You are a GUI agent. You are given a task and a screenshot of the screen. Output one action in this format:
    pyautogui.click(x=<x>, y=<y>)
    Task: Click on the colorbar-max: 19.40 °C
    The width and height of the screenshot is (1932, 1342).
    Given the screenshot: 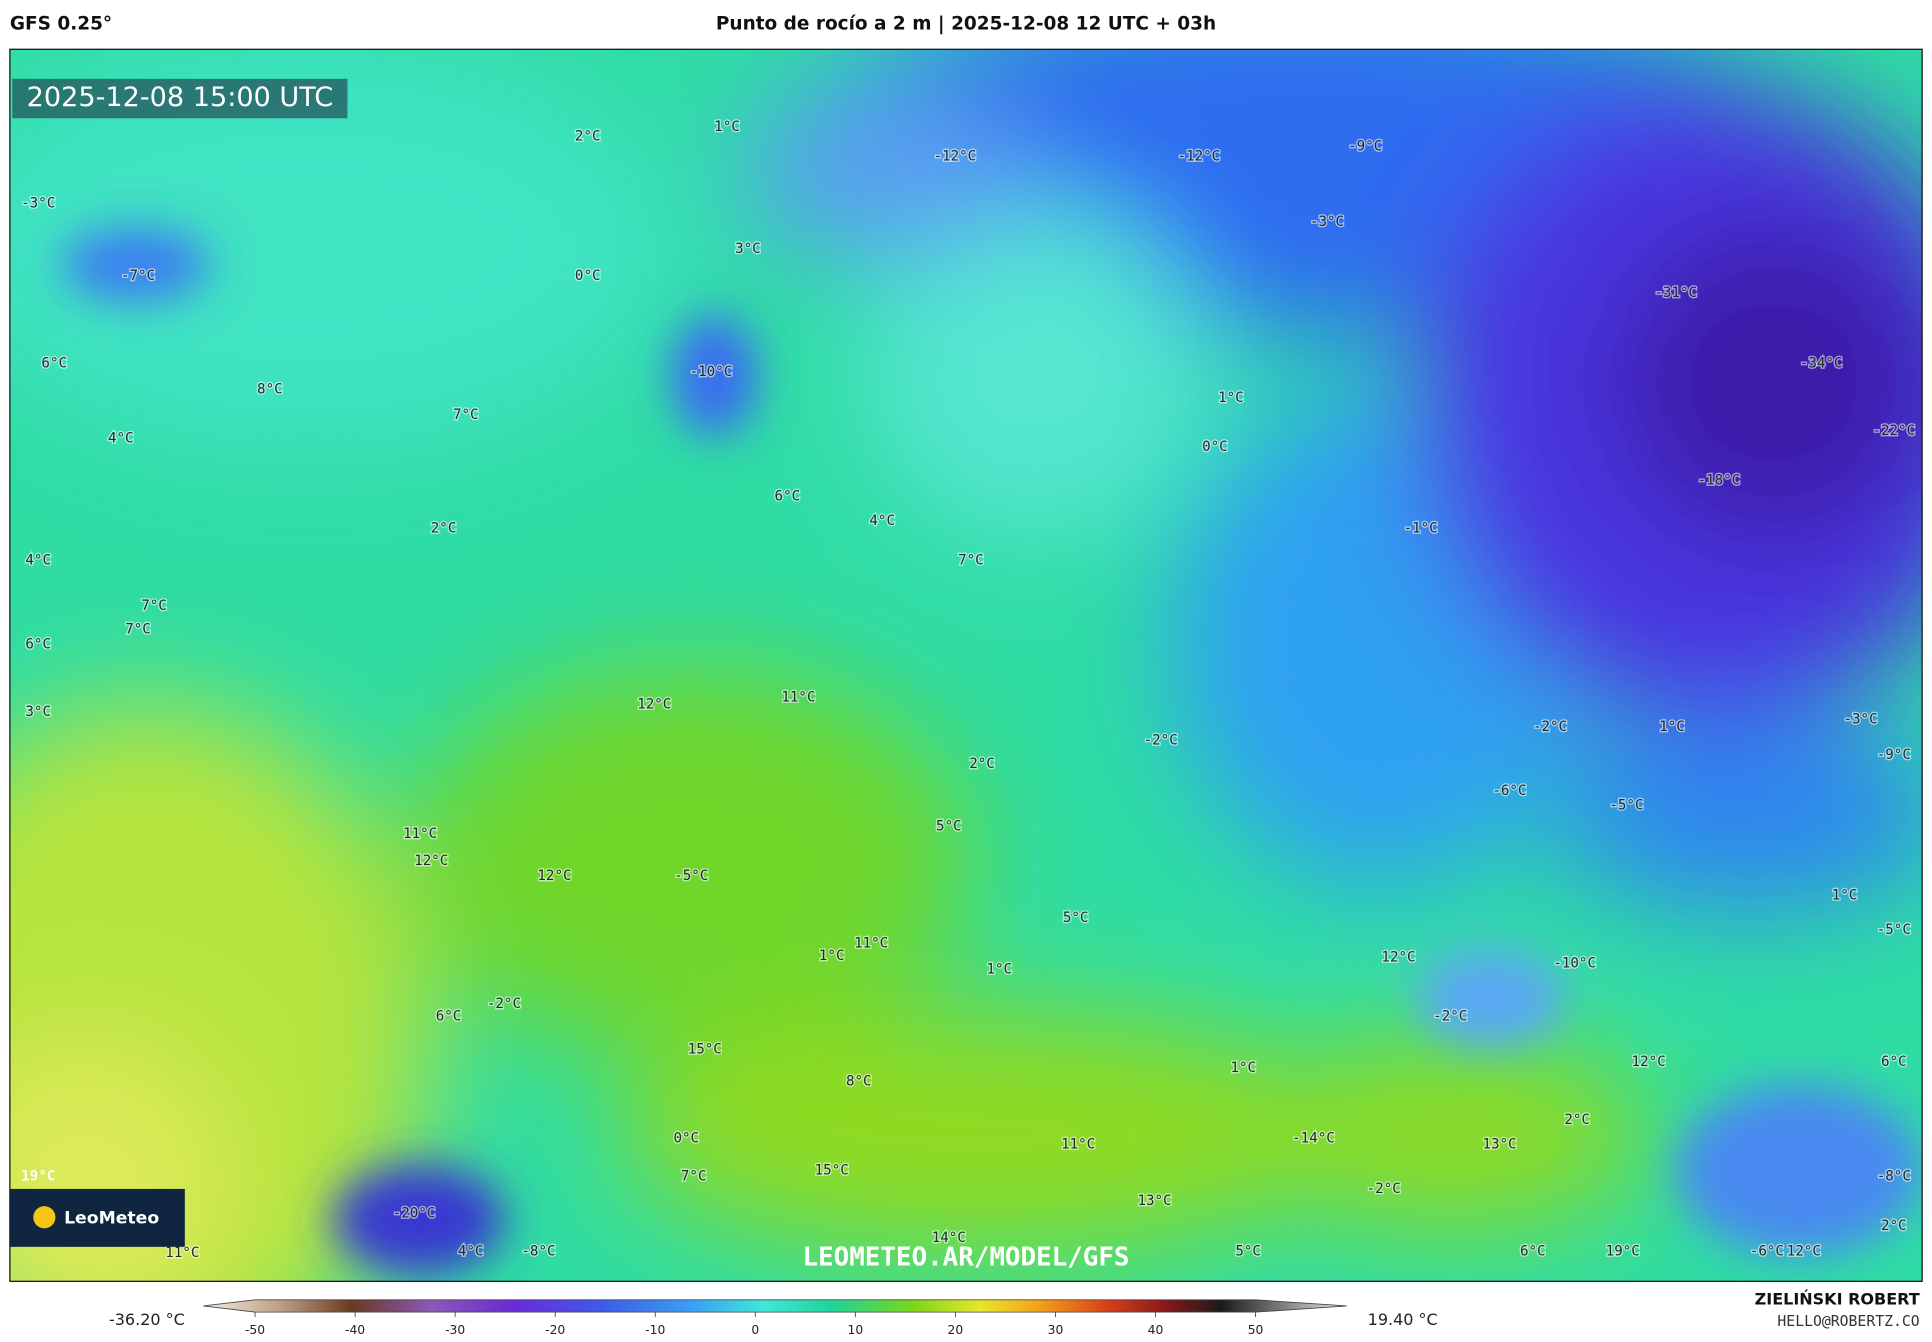 What is the action you would take?
    pyautogui.click(x=1403, y=1319)
    